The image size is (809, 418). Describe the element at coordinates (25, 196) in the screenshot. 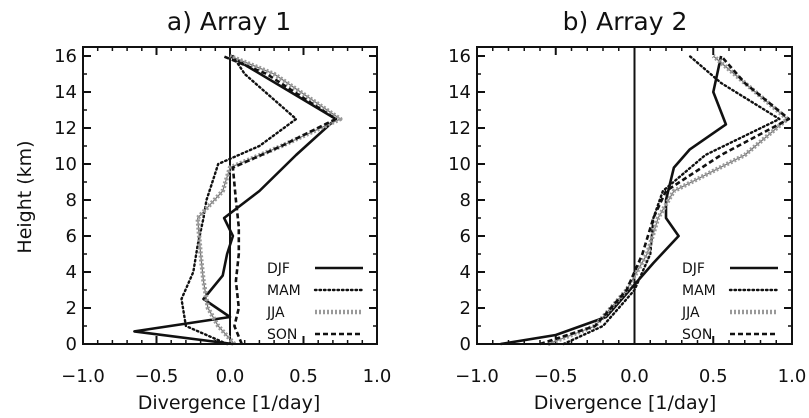

I see `y-axis-label: Height (km)` at that location.